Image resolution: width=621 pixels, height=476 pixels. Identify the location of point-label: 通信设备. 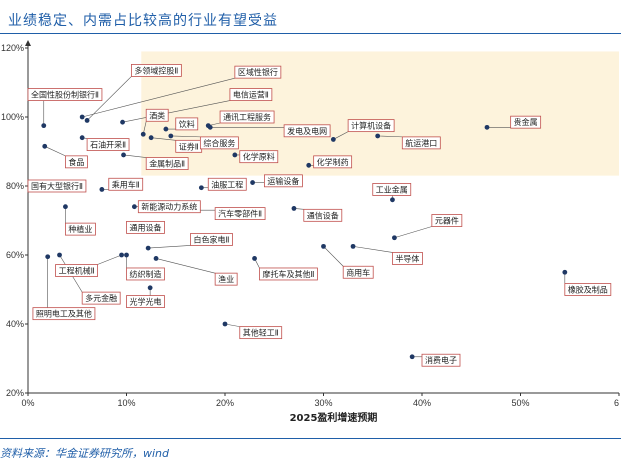
(323, 215).